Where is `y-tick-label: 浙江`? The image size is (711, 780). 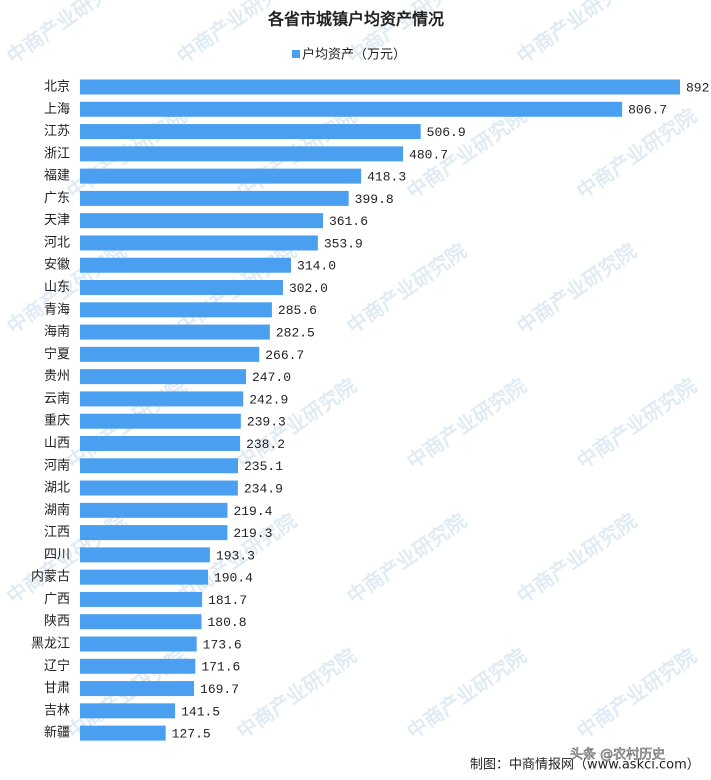 y-tick-label: 浙江 is located at coordinates (57, 153).